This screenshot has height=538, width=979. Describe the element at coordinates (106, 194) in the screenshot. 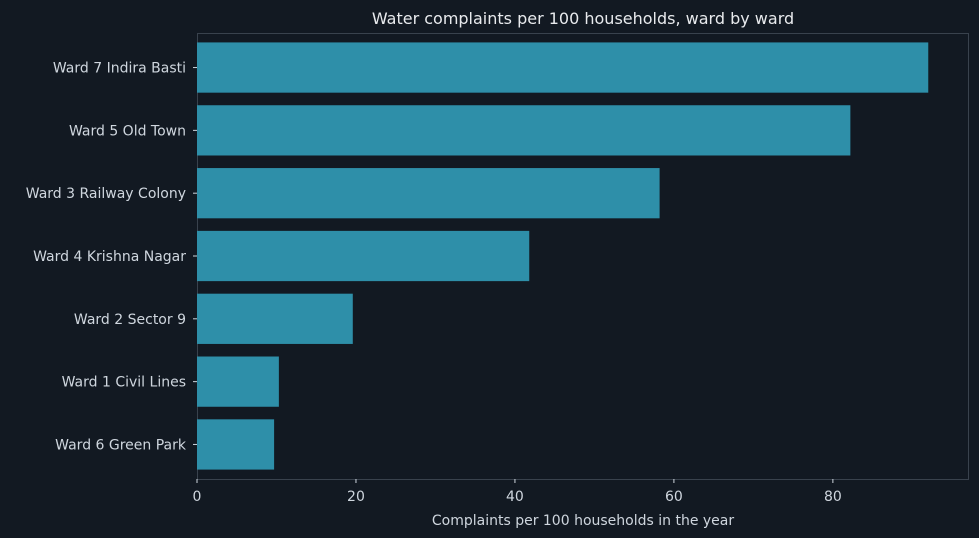

I see `category-label: Ward 3 Railway Colony` at that location.